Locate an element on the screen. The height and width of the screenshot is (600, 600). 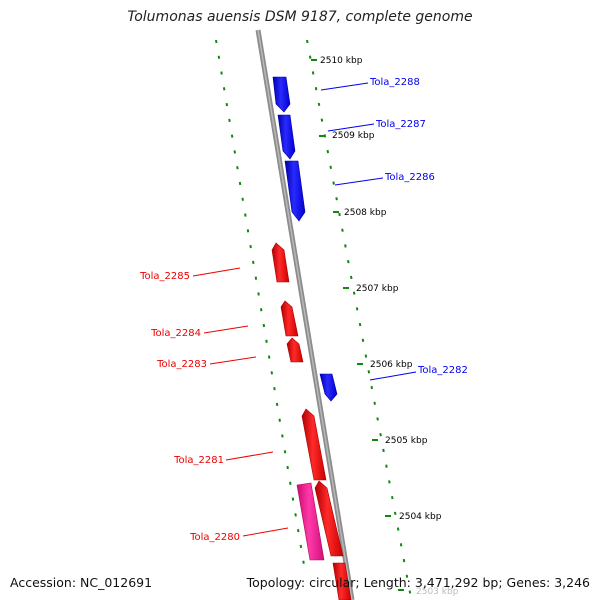
gene-tola-2282: Tola_2282 is located at coordinates (393, 383).